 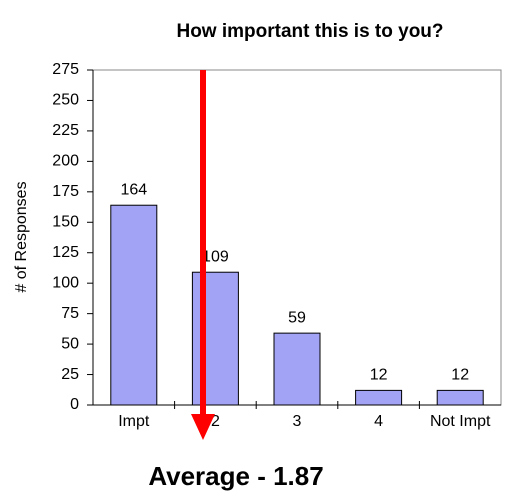 I want to click on average-arrowhead, so click(x=203, y=427).